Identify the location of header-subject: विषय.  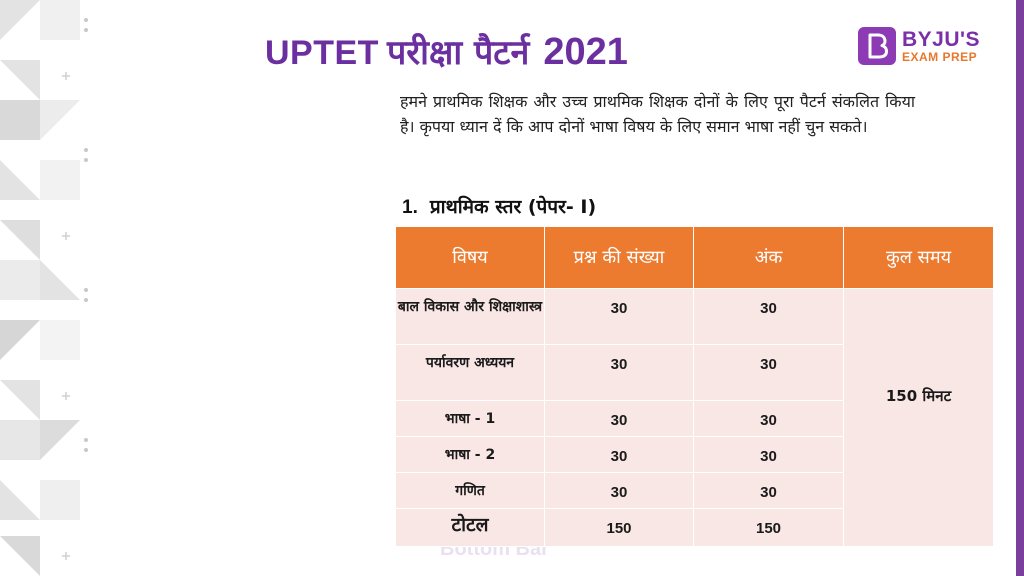
(470, 257).